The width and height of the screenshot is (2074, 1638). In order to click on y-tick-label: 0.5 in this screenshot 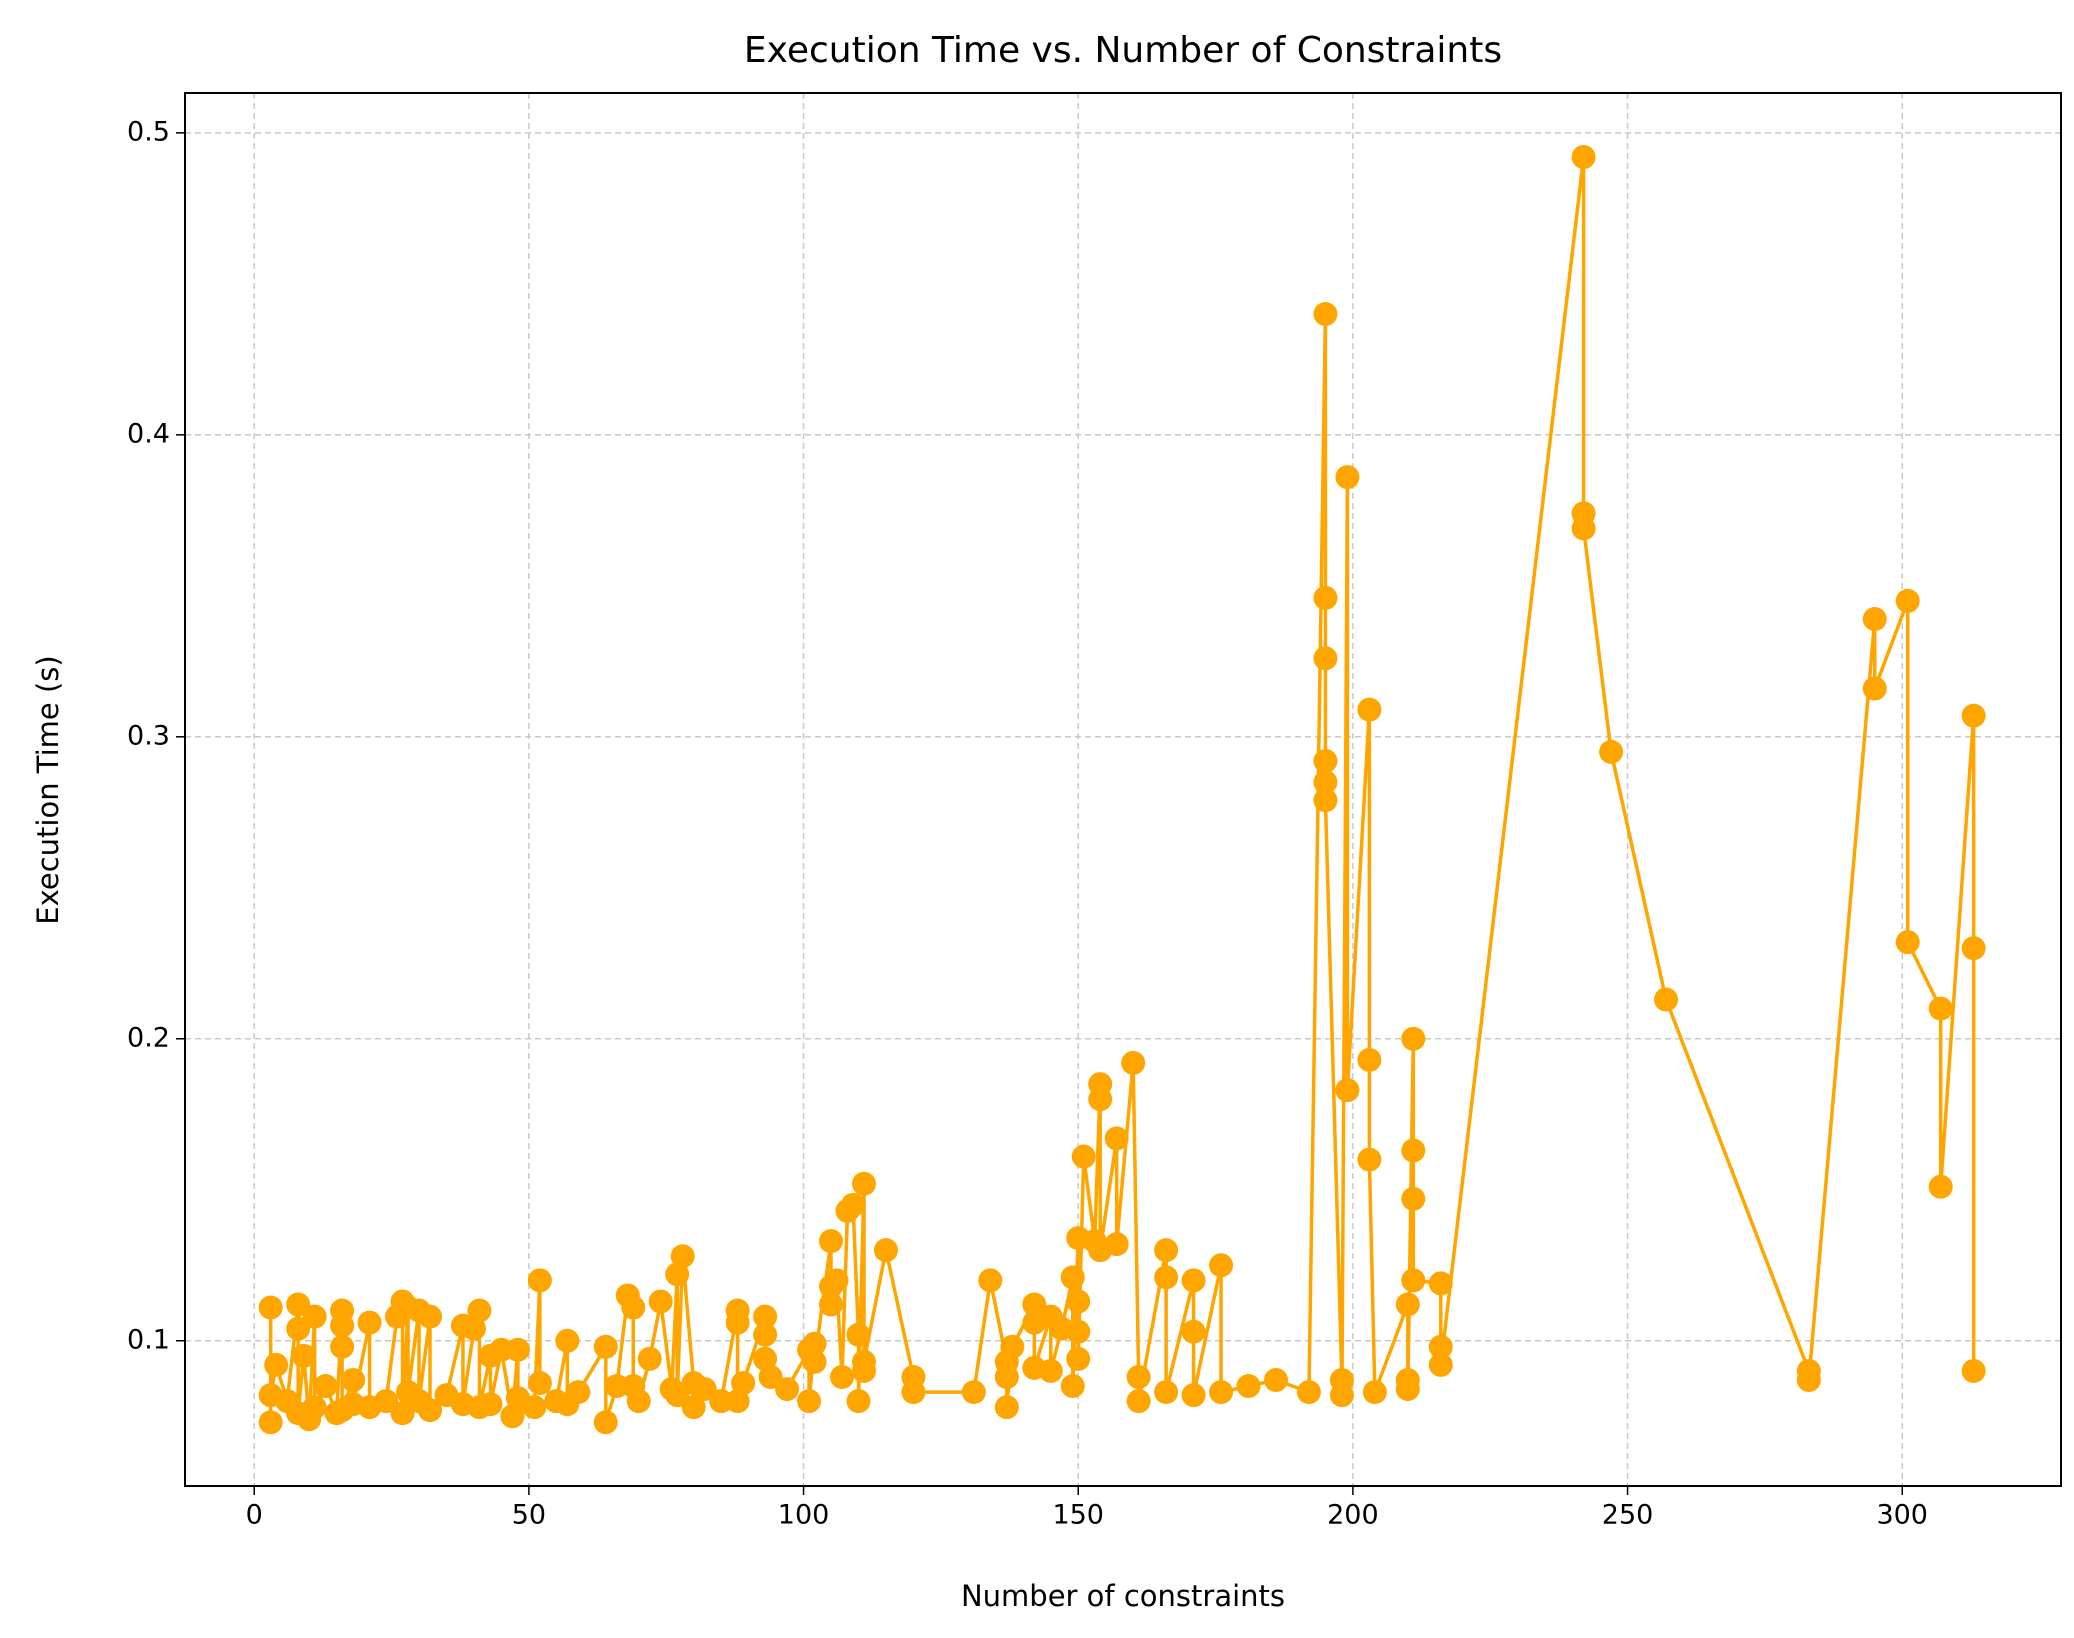, I will do `click(148, 131)`.